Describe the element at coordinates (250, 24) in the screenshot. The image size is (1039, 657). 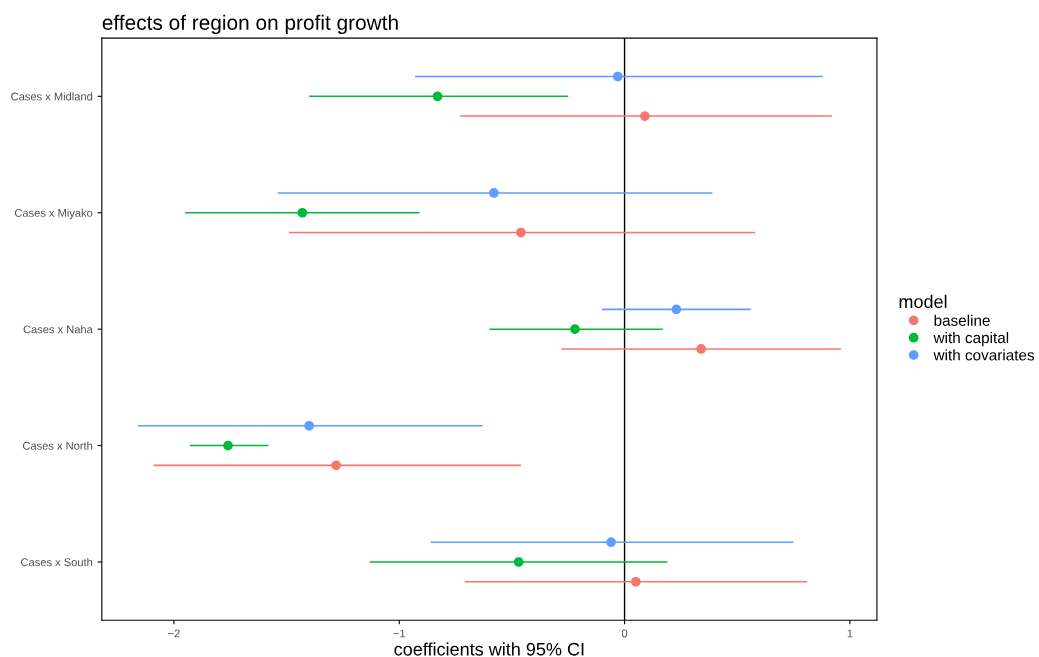
I see `chart-title: effects of region on profit growth` at that location.